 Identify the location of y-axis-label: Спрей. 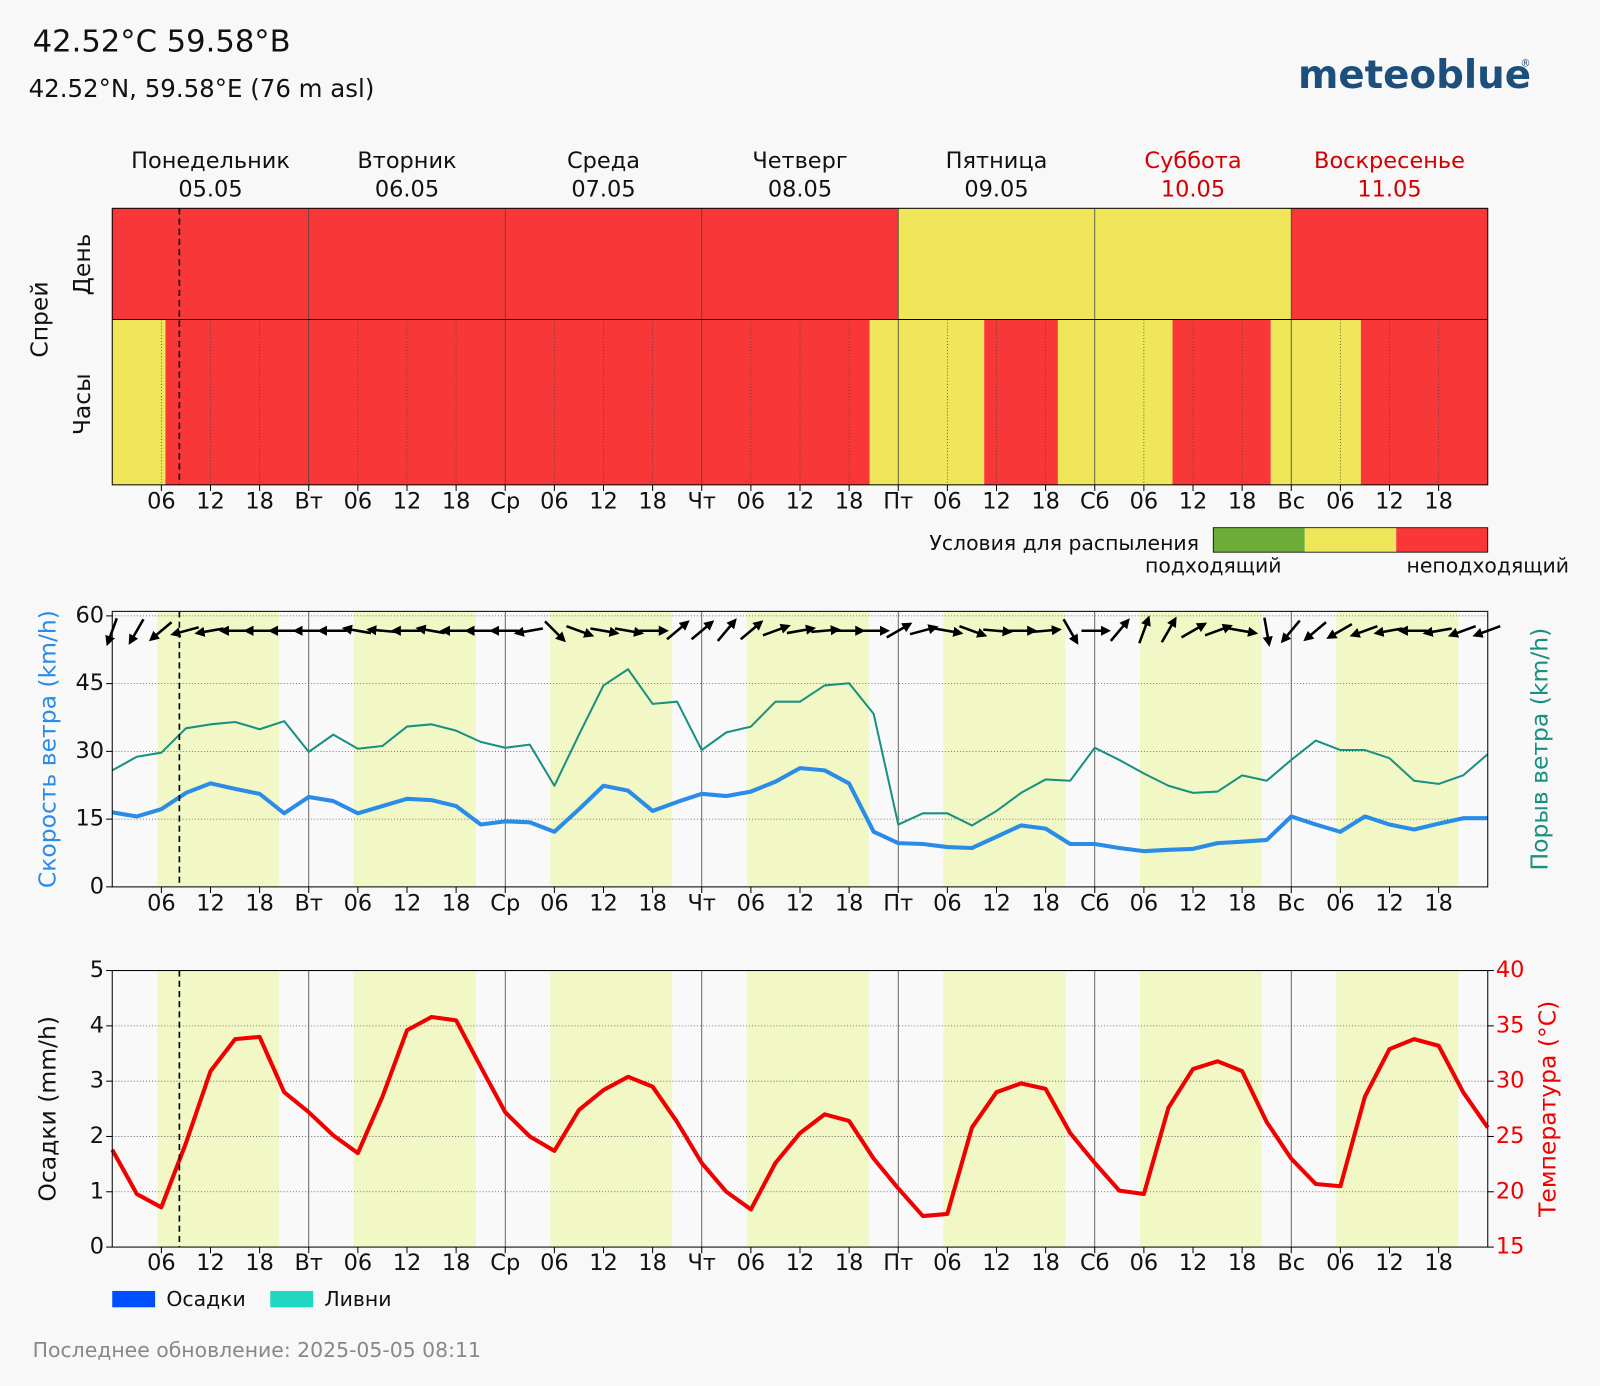
(39, 319).